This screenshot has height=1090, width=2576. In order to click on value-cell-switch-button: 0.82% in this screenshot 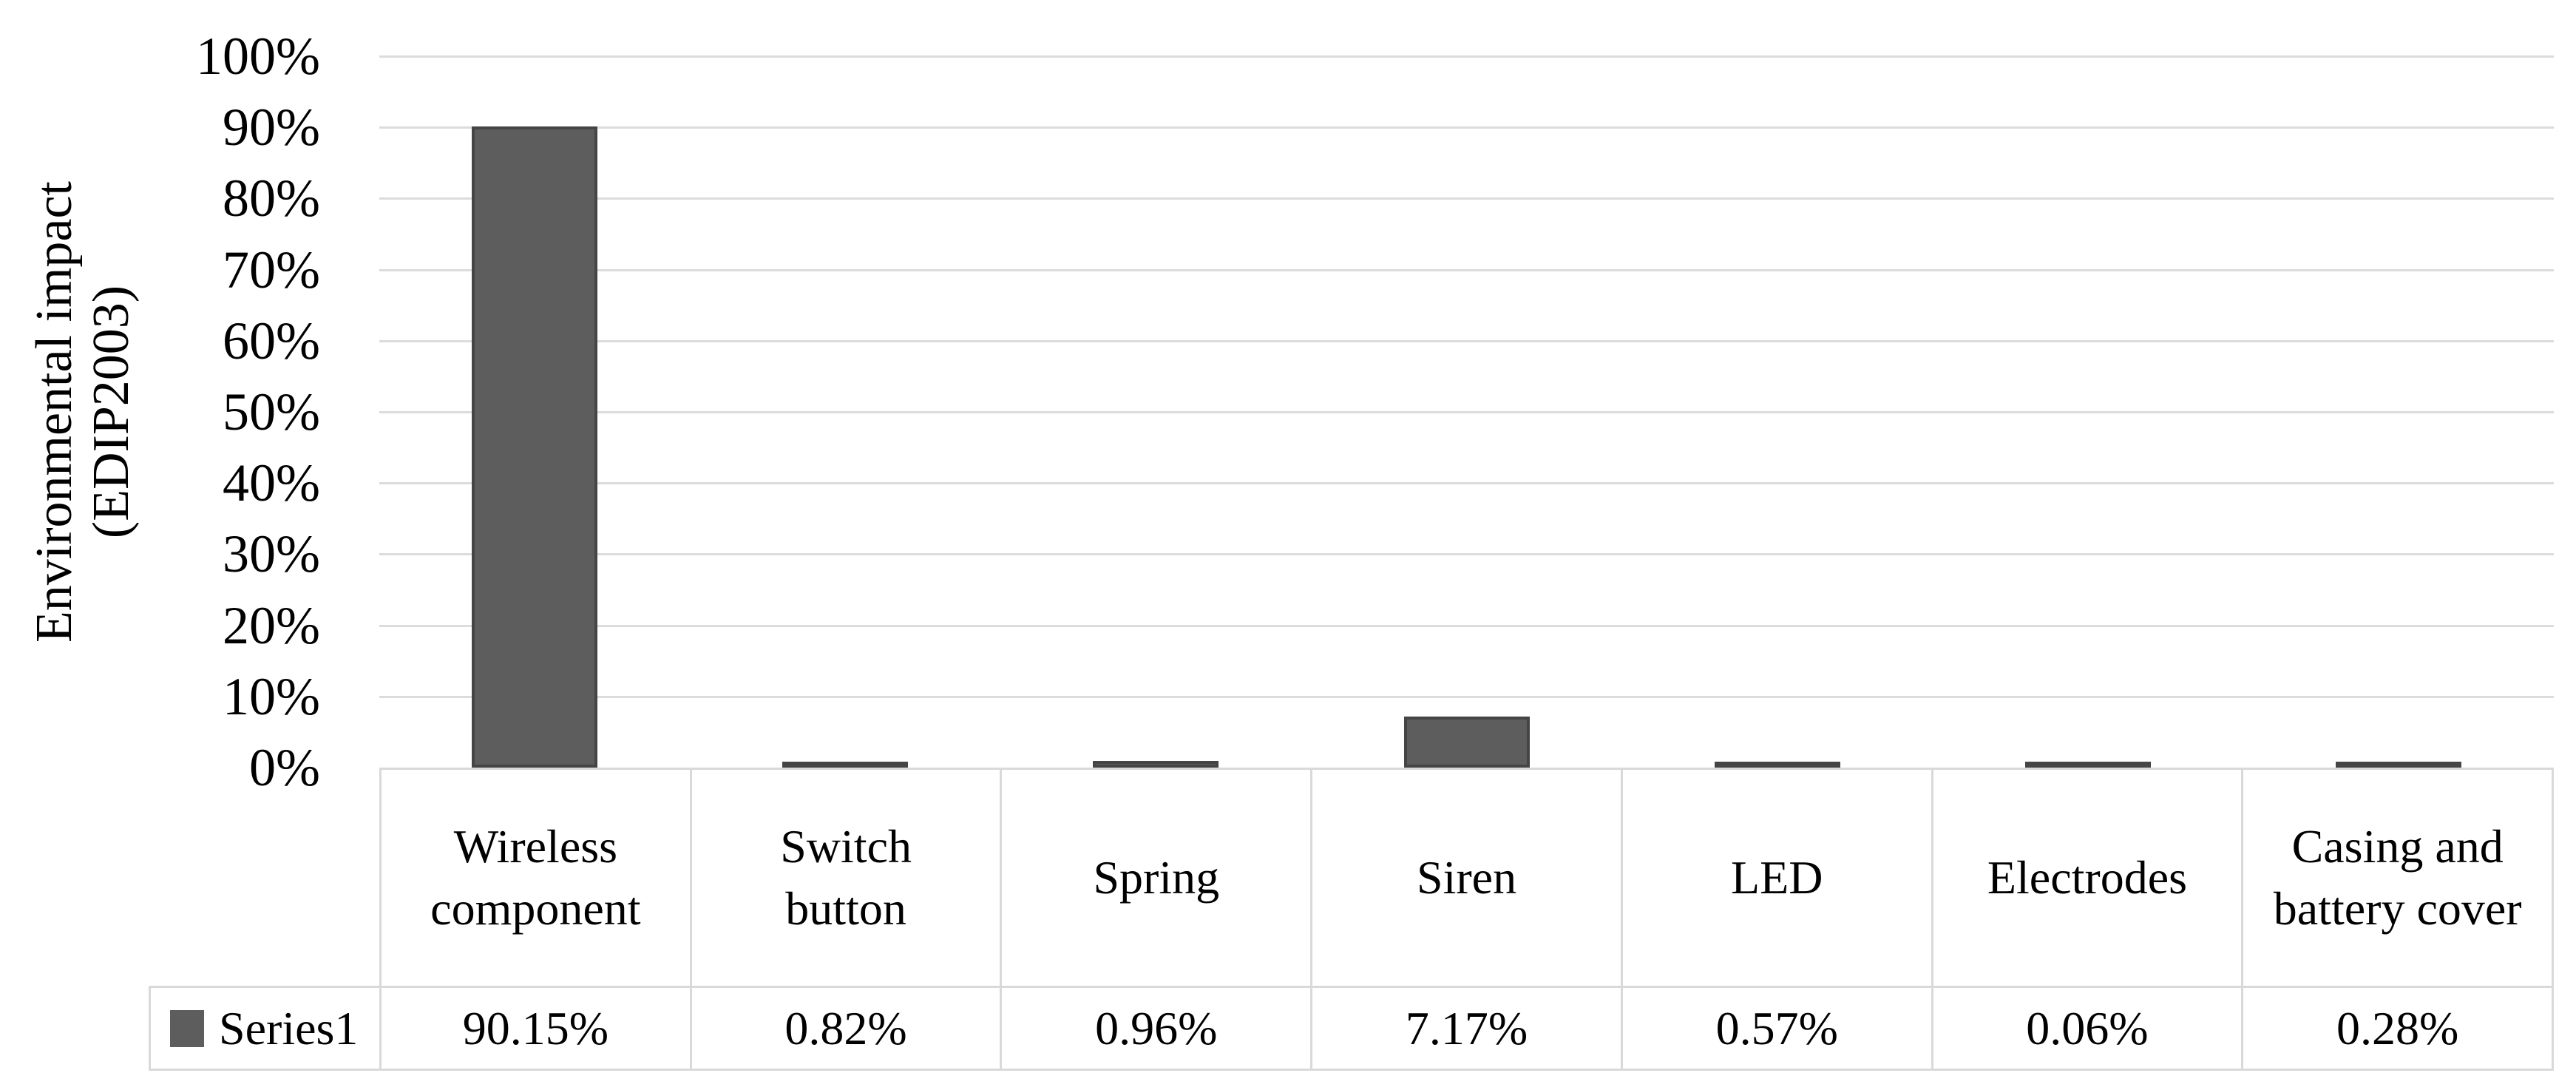, I will do `click(847, 1028)`.